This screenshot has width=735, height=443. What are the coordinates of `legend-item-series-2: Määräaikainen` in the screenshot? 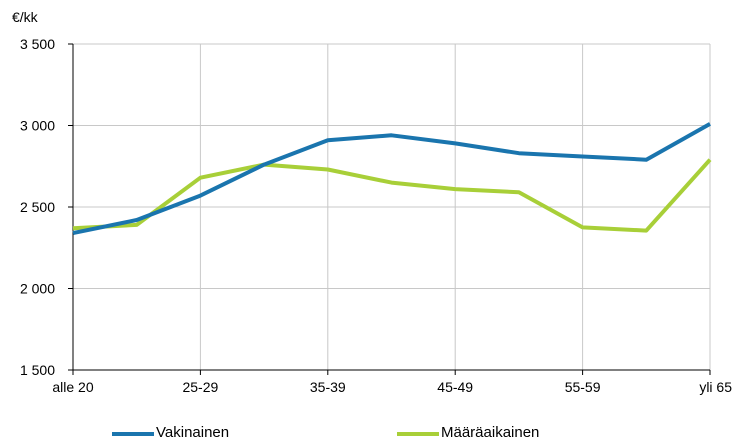 It's located at (468, 434).